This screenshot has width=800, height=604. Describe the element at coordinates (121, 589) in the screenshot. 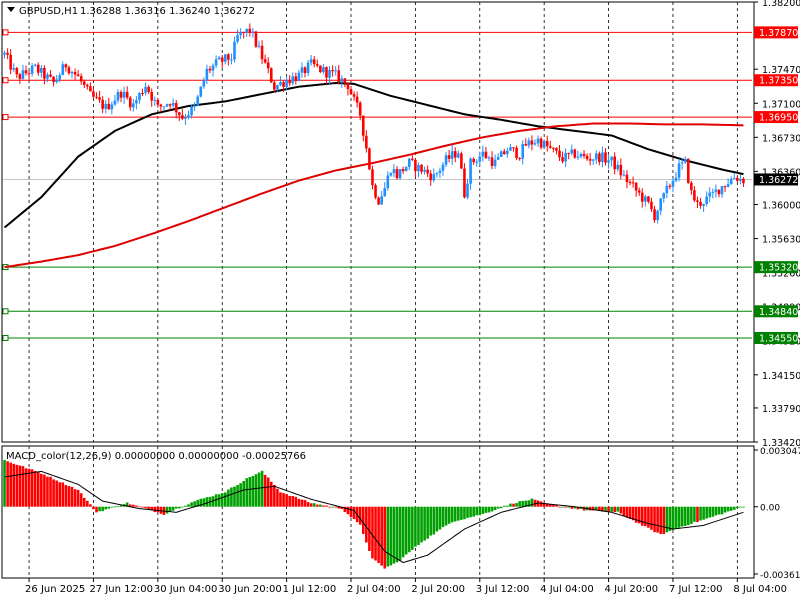

I see `time-label: 27 Jun 12:00` at that location.